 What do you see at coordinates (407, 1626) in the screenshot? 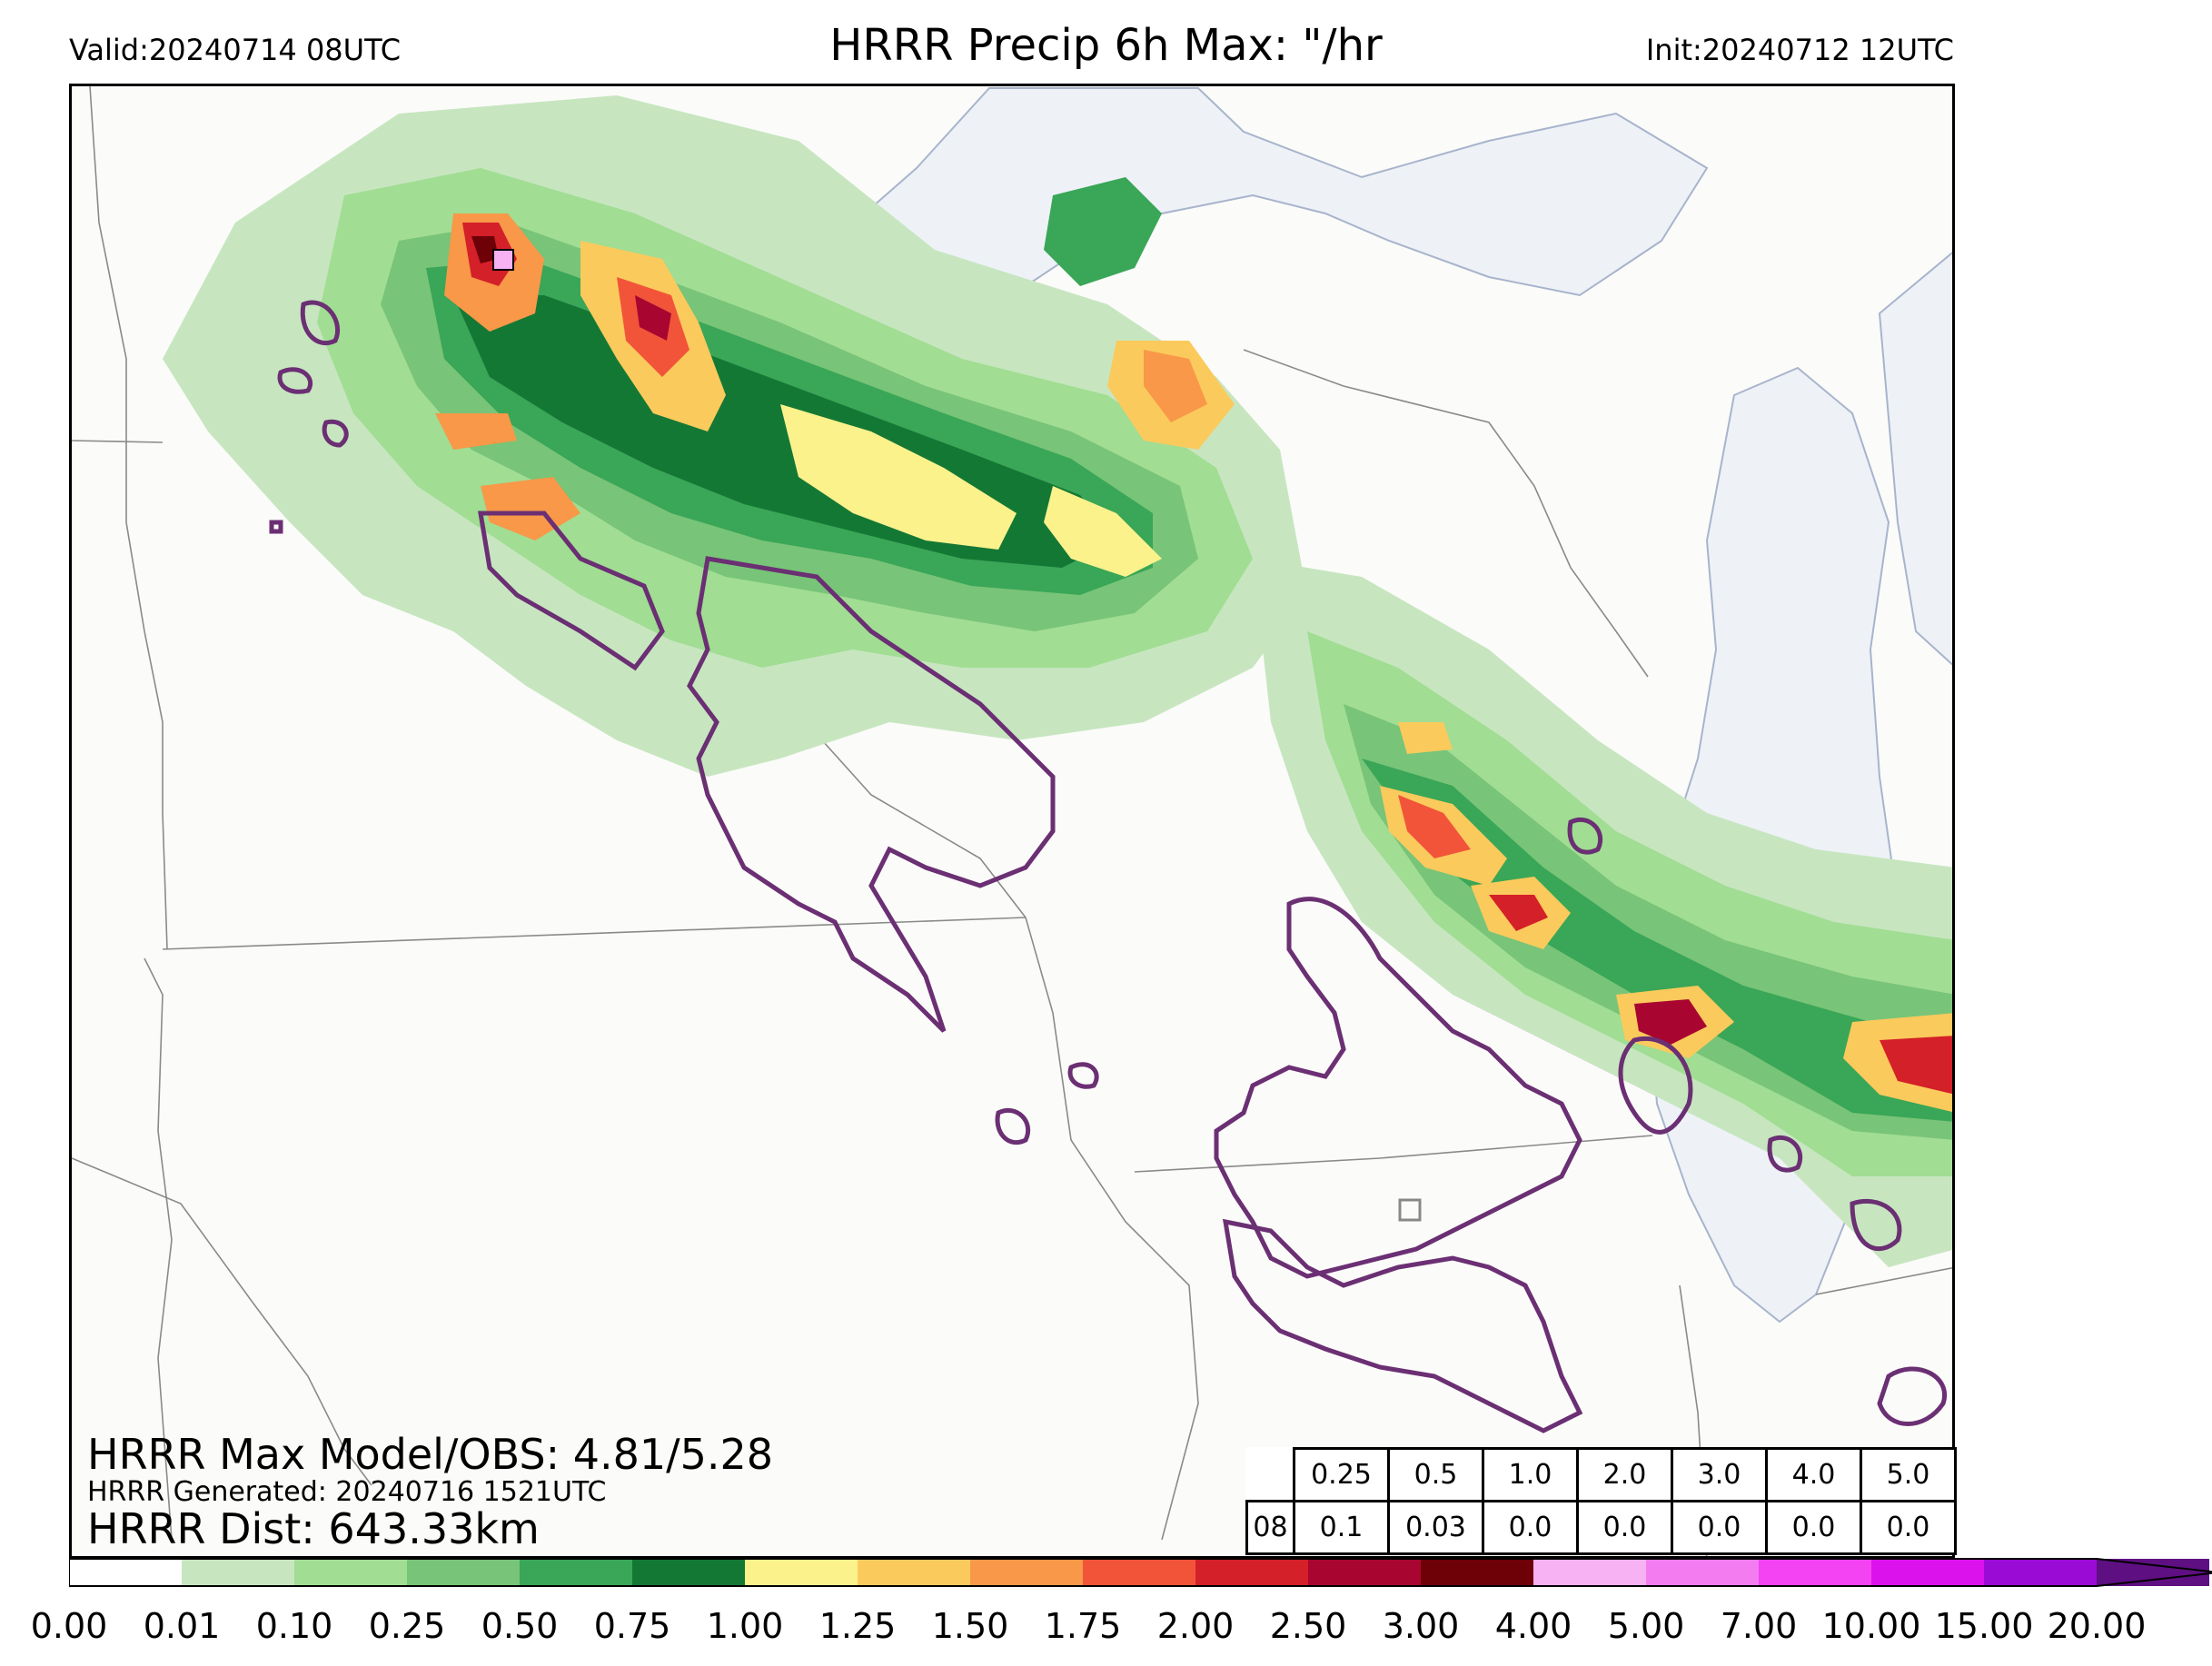
I see `colorbar-tick-label: 0.25` at bounding box center [407, 1626].